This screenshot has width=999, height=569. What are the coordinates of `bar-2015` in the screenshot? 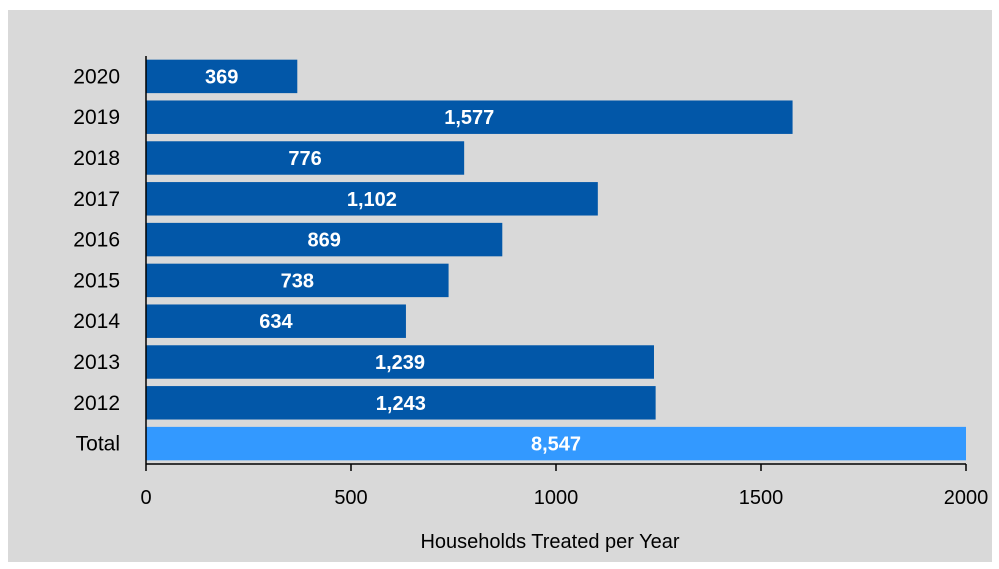 It's located at (297, 280).